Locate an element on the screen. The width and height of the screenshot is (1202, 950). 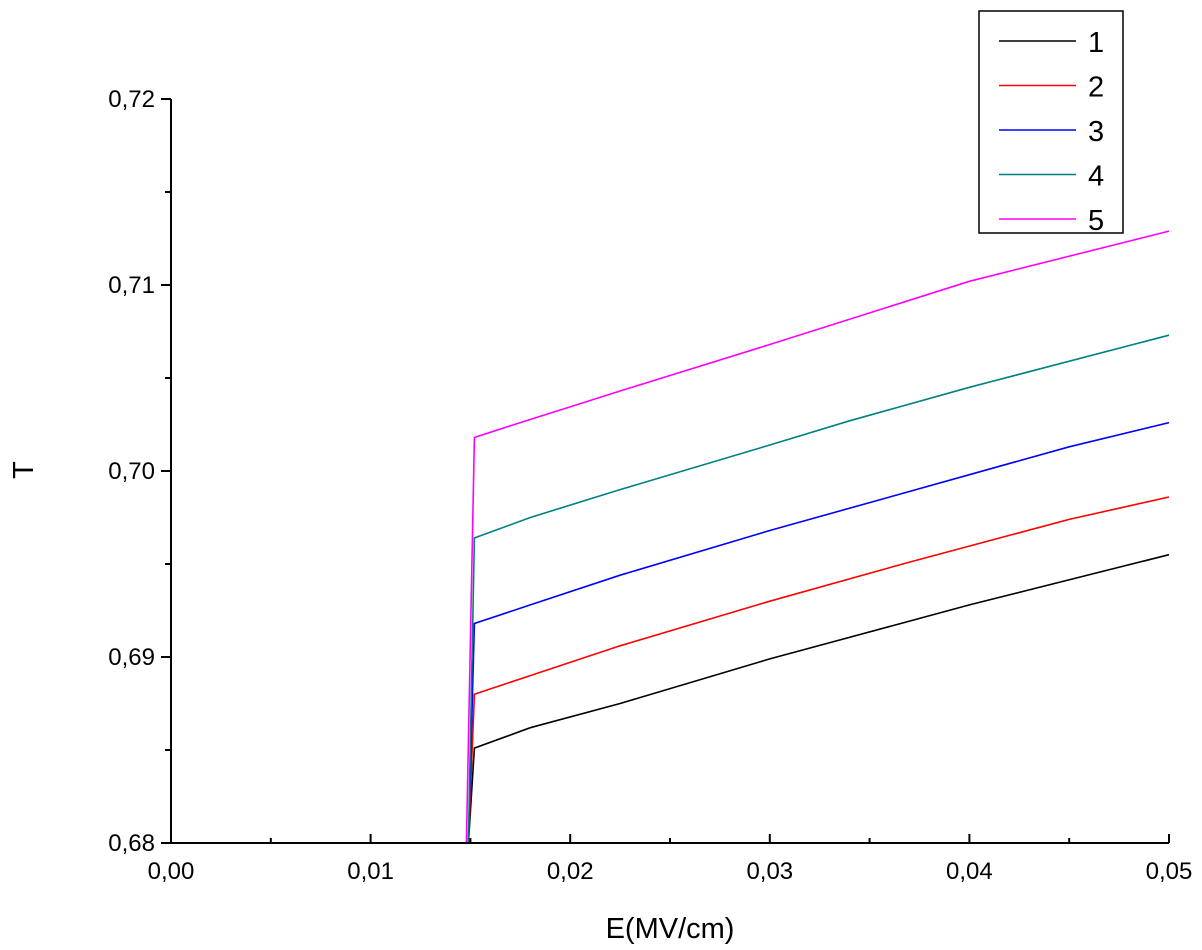
x-tick-label: 0,04 is located at coordinates (969, 871).